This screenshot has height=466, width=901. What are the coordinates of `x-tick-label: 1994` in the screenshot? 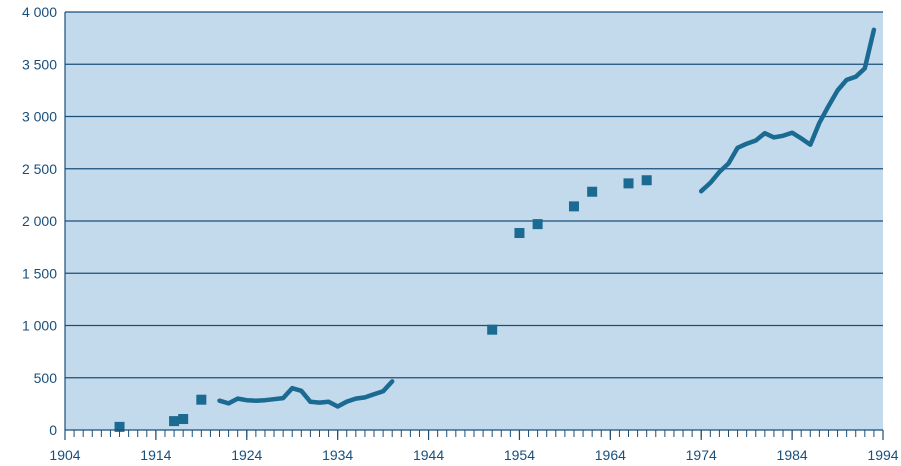 It's located at (882, 455).